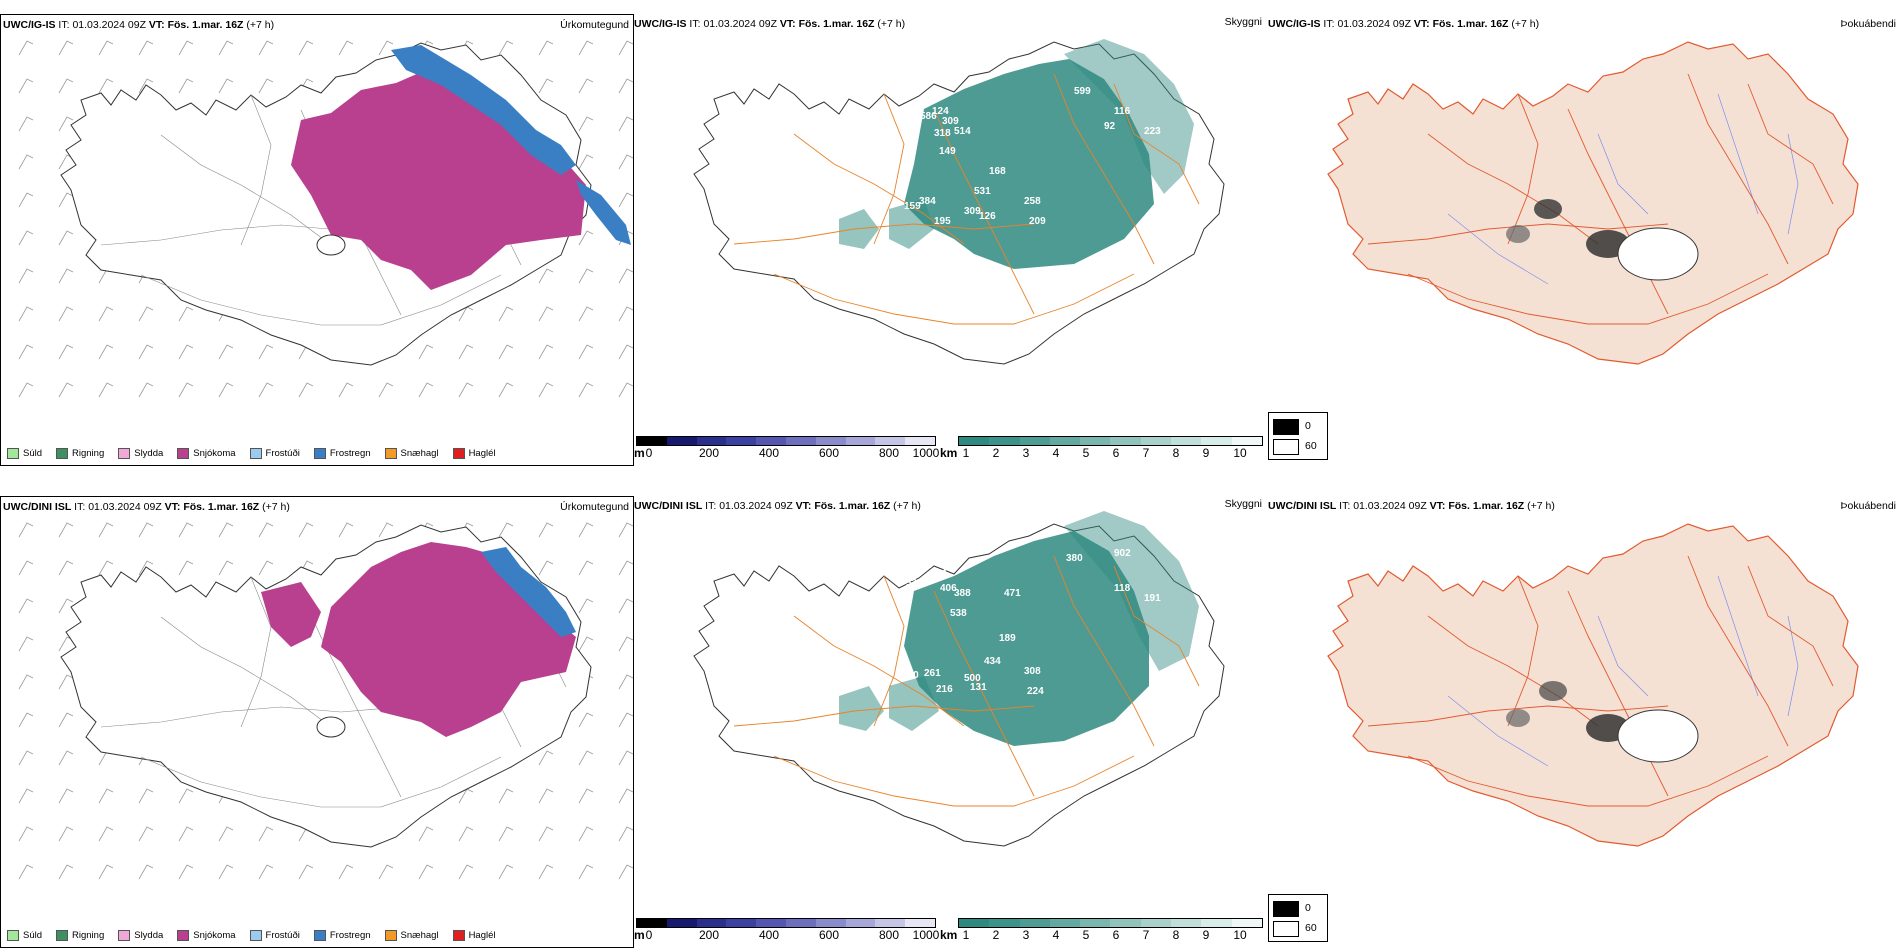 Image resolution: width=1900 pixels, height=950 pixels. What do you see at coordinates (1152, 131) in the screenshot?
I see `visibility-label: 223` at bounding box center [1152, 131].